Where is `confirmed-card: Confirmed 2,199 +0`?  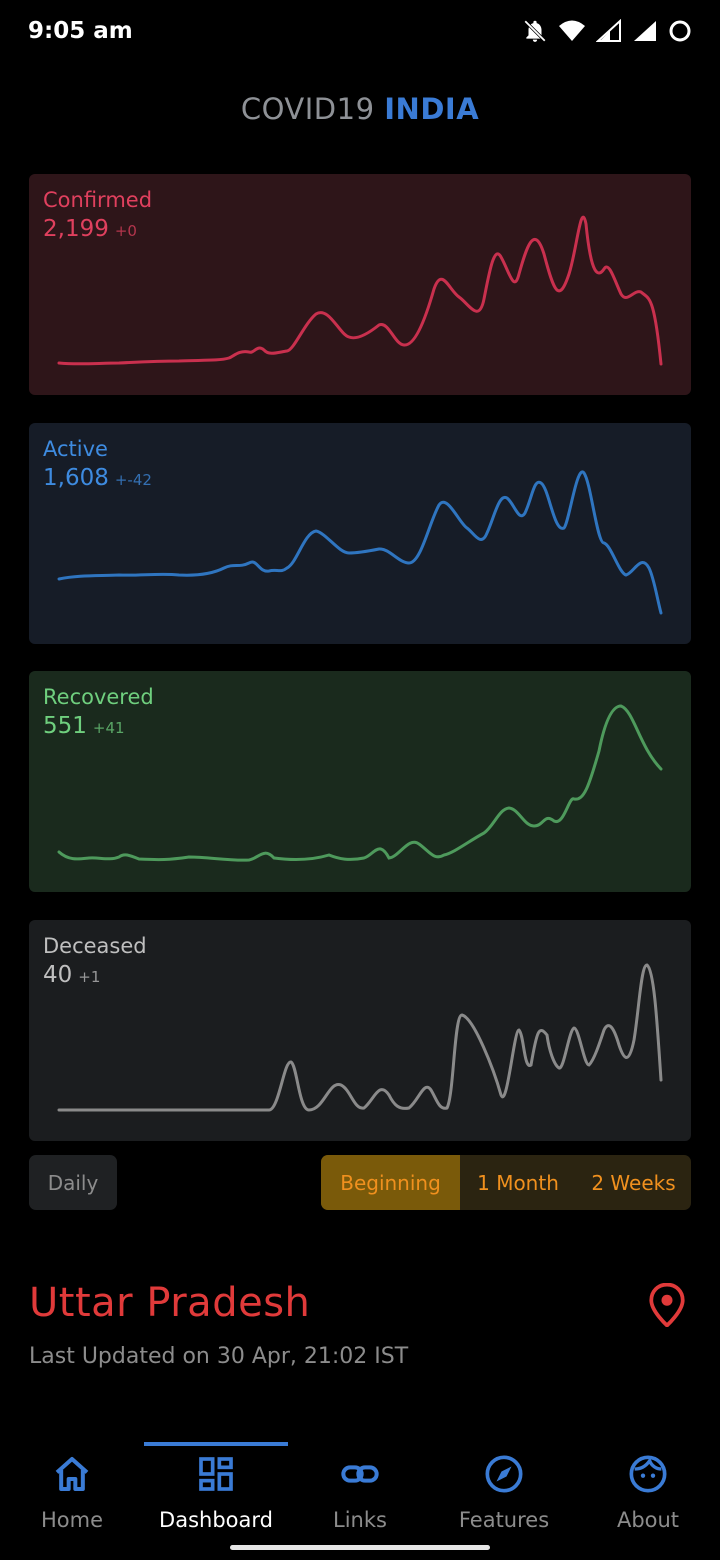 confirmed-card: Confirmed 2,199 +0 is located at coordinates (360, 284).